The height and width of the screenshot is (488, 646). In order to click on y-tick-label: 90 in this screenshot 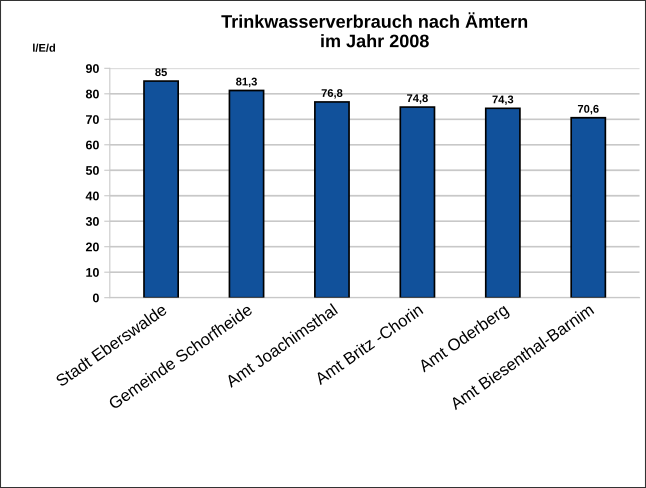, I will do `click(92, 68)`.